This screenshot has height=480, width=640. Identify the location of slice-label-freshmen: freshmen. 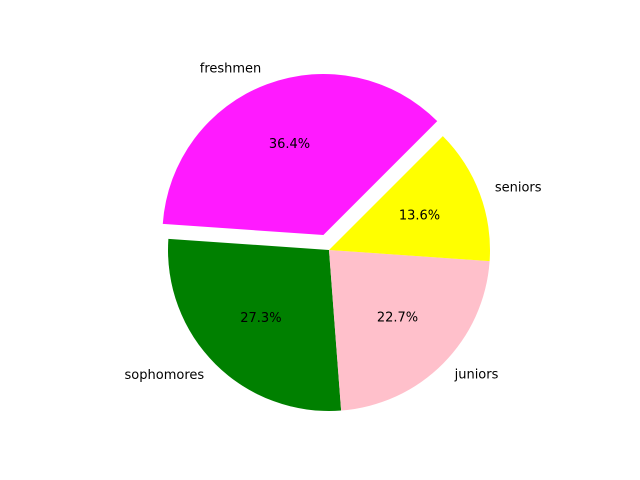
(231, 69).